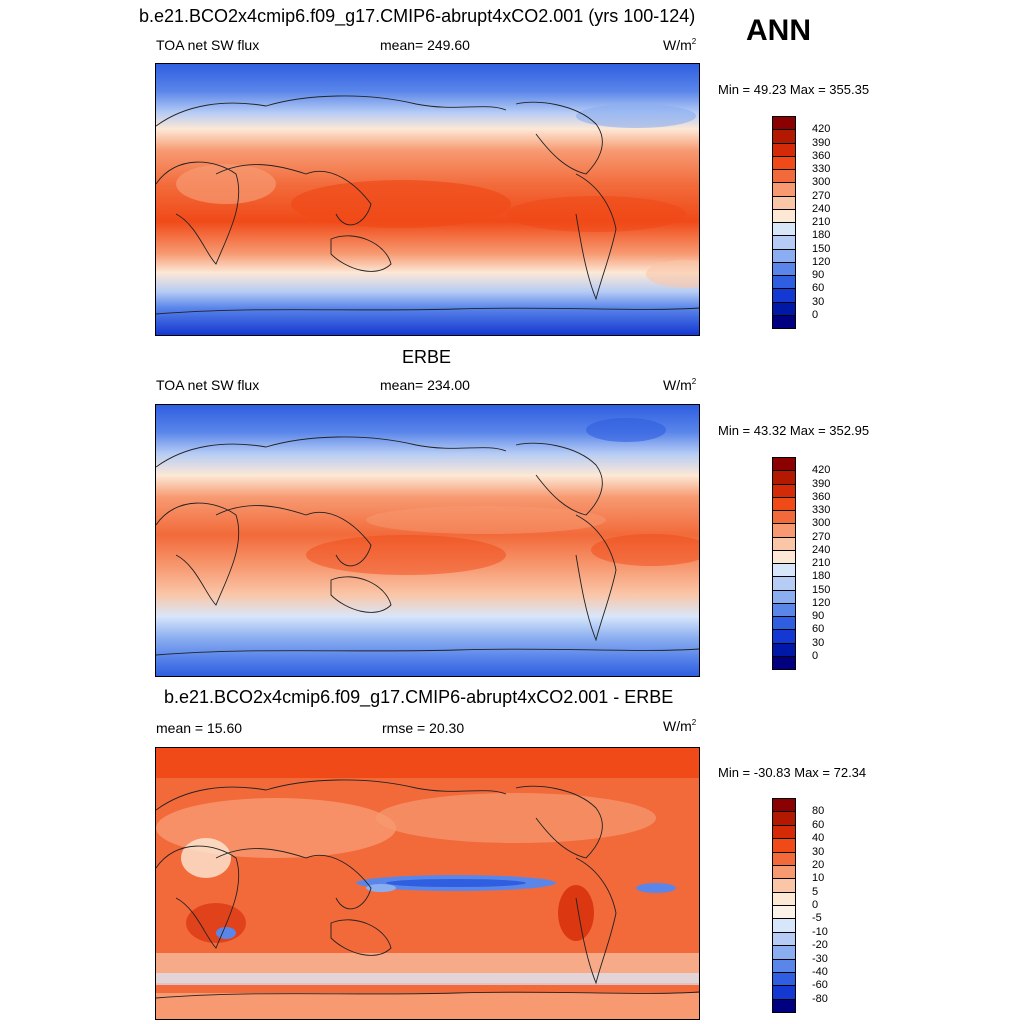 The width and height of the screenshot is (1024, 1024). Describe the element at coordinates (680, 726) in the screenshot. I see `panel3-units: W/m2` at that location.